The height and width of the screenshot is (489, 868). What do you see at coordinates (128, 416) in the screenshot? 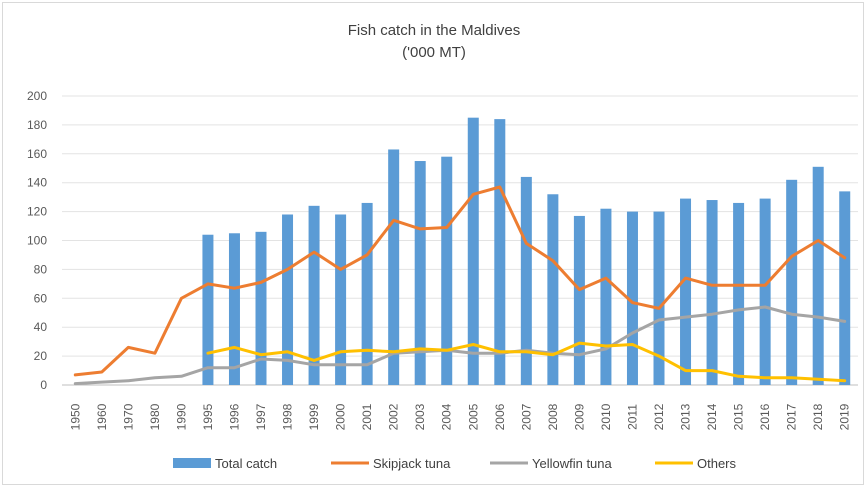
I see `x-tick-label: 1970` at bounding box center [128, 416].